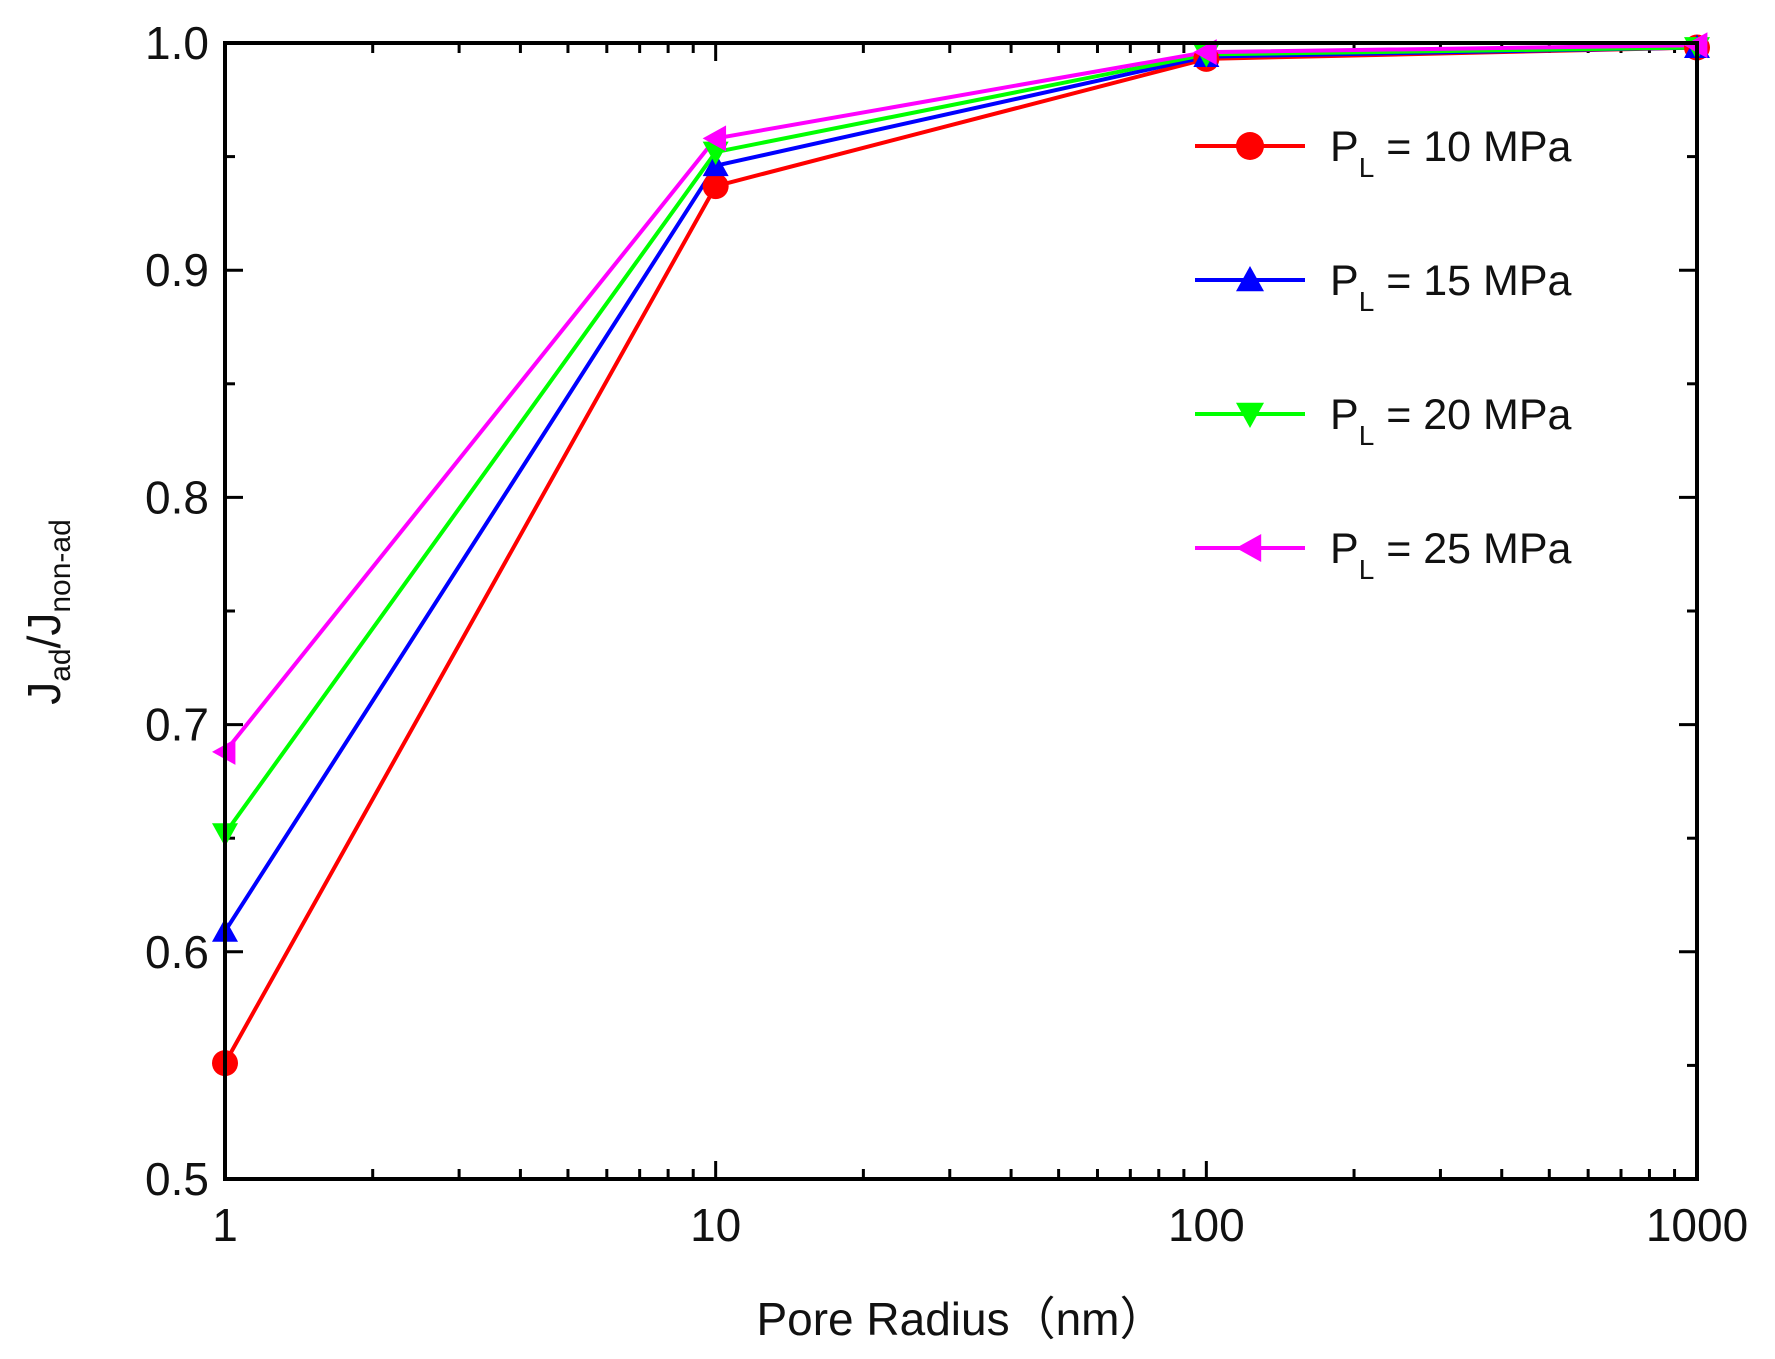 Image resolution: width=1775 pixels, height=1359 pixels. What do you see at coordinates (225, 1225) in the screenshot?
I see `x-tick-label: 1` at bounding box center [225, 1225].